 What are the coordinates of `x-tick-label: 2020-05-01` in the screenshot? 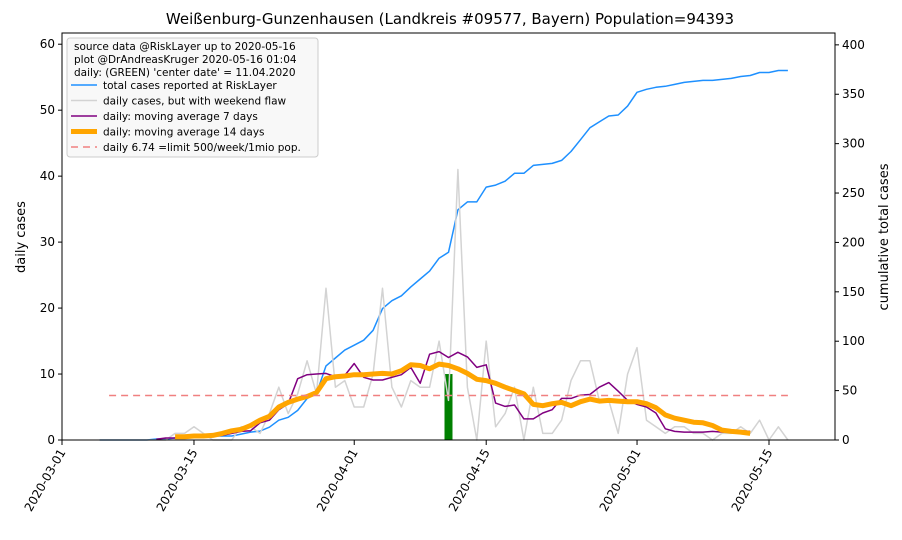 It's located at (620, 480).